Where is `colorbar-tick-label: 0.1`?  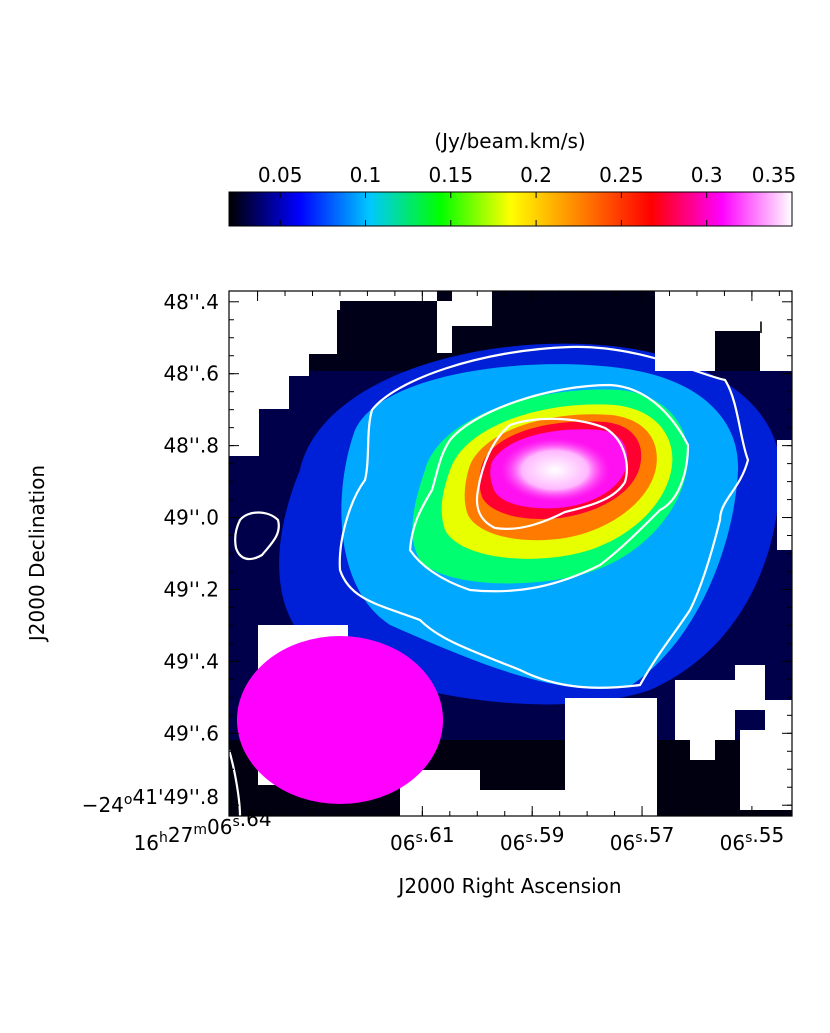
colorbar-tick-label: 0.1 is located at coordinates (366, 175).